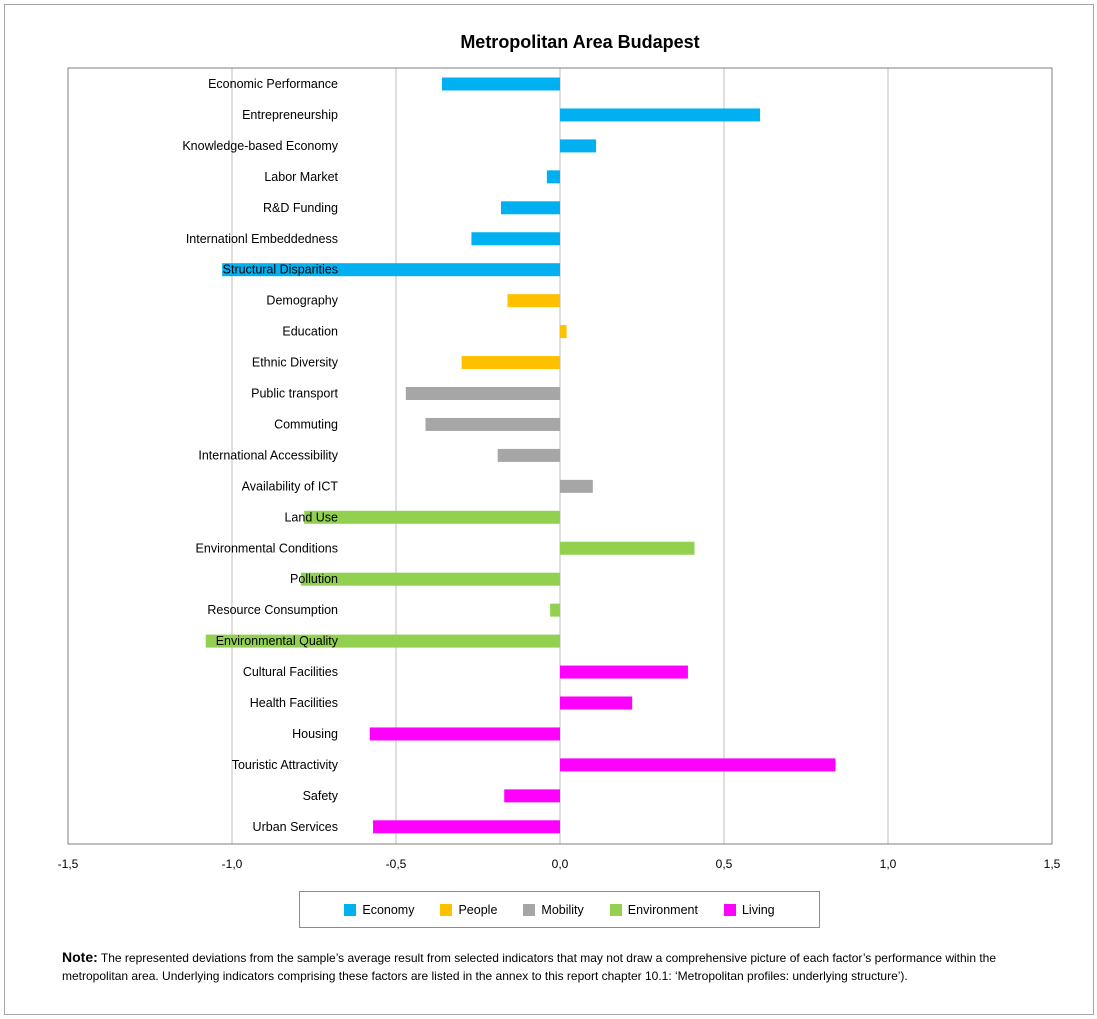 The image size is (1097, 1019). I want to click on x-tick-label: 1,0, so click(888, 864).